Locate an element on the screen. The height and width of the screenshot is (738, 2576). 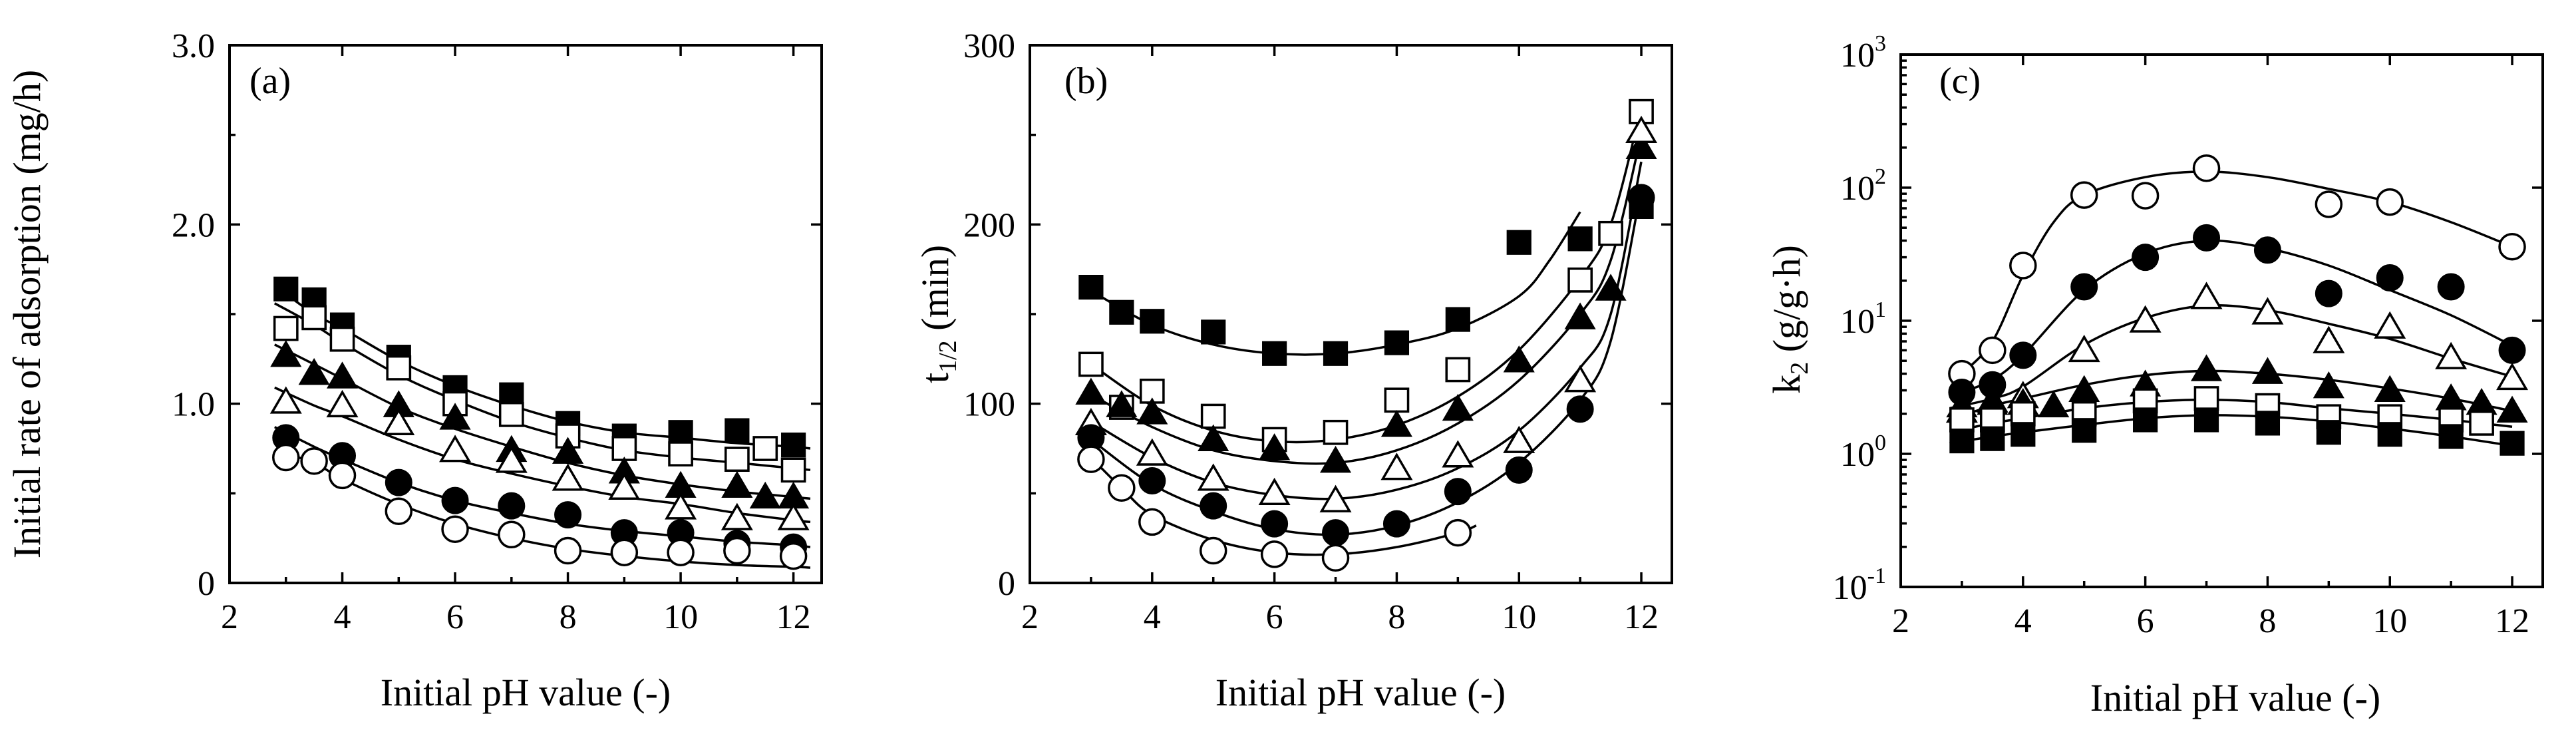
panel-c-y-axis-title-main: k is located at coordinates (1786, 384).